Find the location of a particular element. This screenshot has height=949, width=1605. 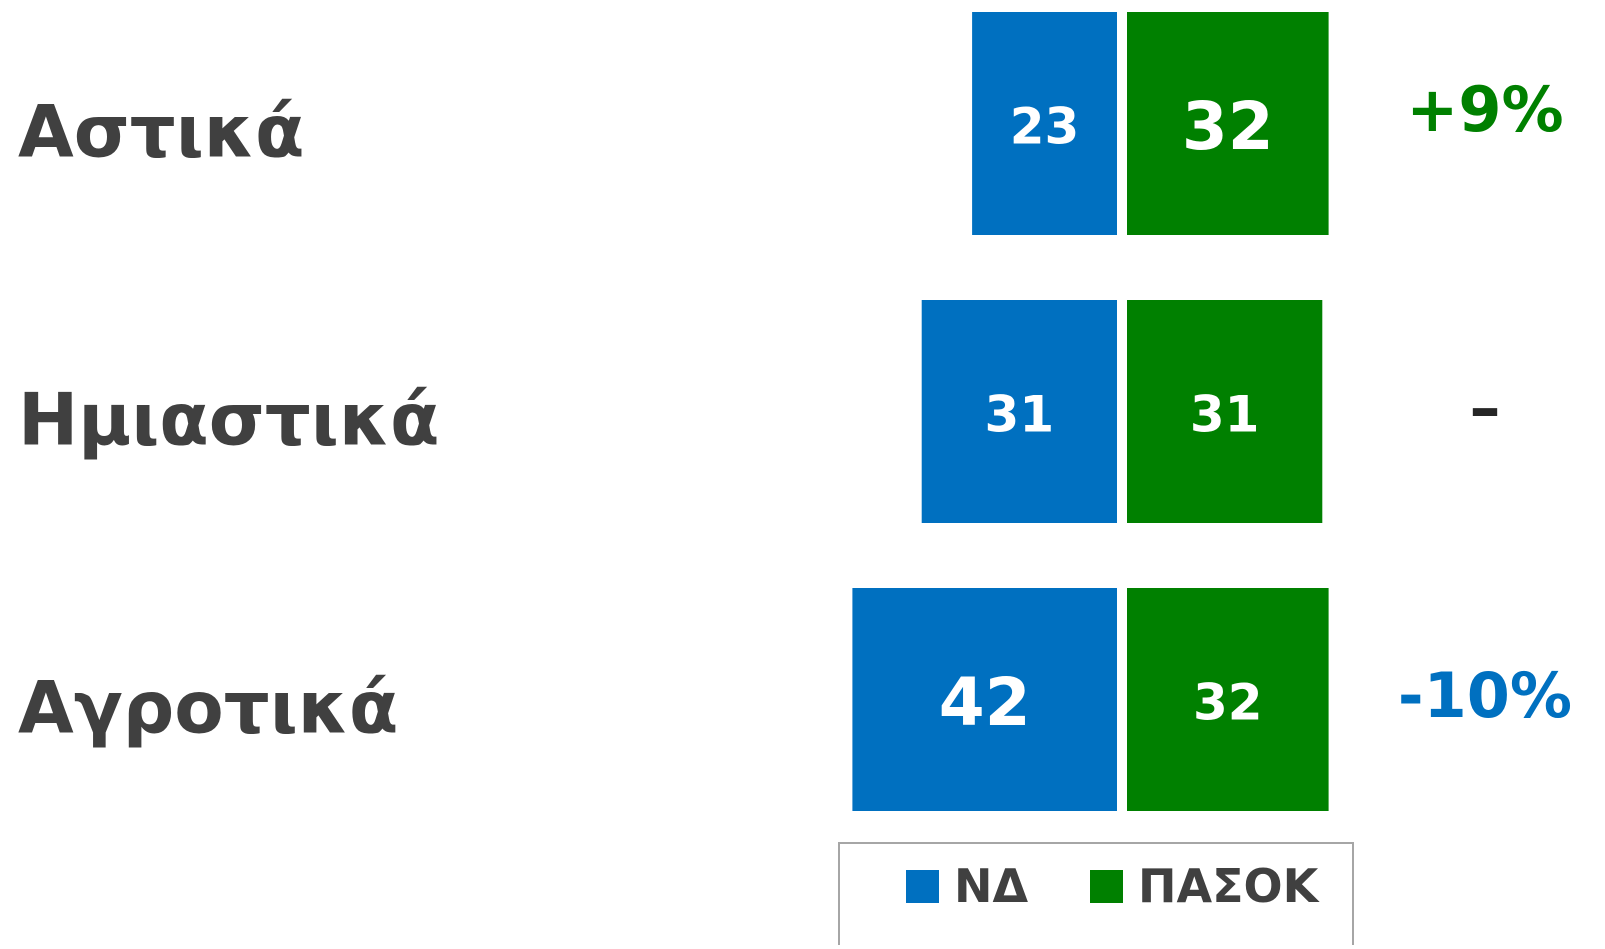

category-label: Αγροτικά is located at coordinates (208, 708).